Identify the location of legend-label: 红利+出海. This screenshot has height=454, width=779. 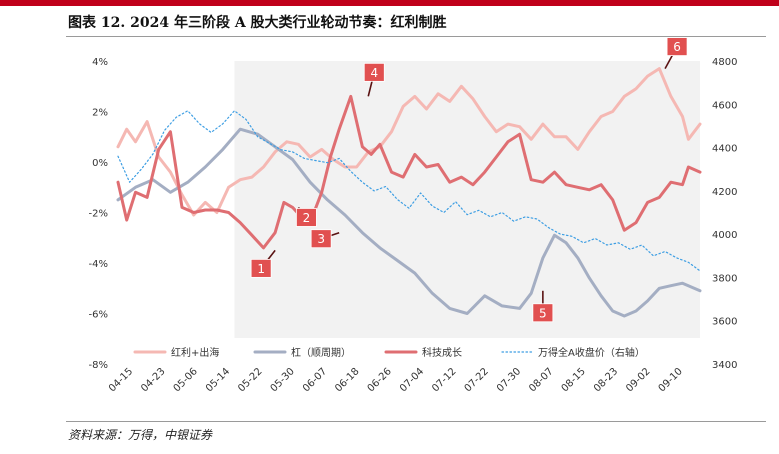
(195, 352).